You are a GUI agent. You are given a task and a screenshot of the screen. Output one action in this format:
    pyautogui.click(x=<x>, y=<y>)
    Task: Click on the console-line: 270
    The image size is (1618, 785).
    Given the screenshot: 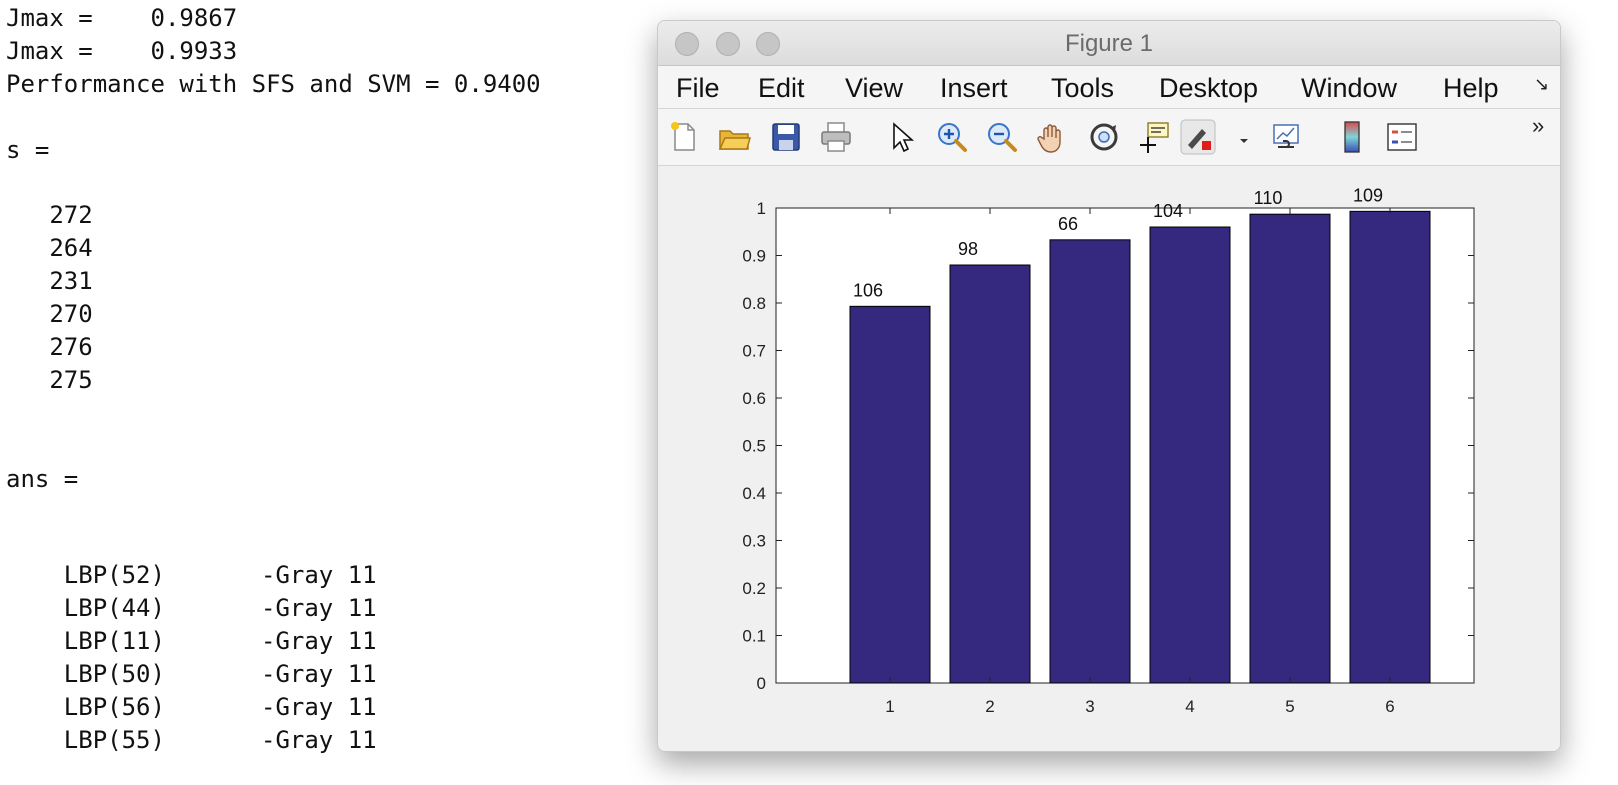 What is the action you would take?
    pyautogui.click(x=49, y=314)
    